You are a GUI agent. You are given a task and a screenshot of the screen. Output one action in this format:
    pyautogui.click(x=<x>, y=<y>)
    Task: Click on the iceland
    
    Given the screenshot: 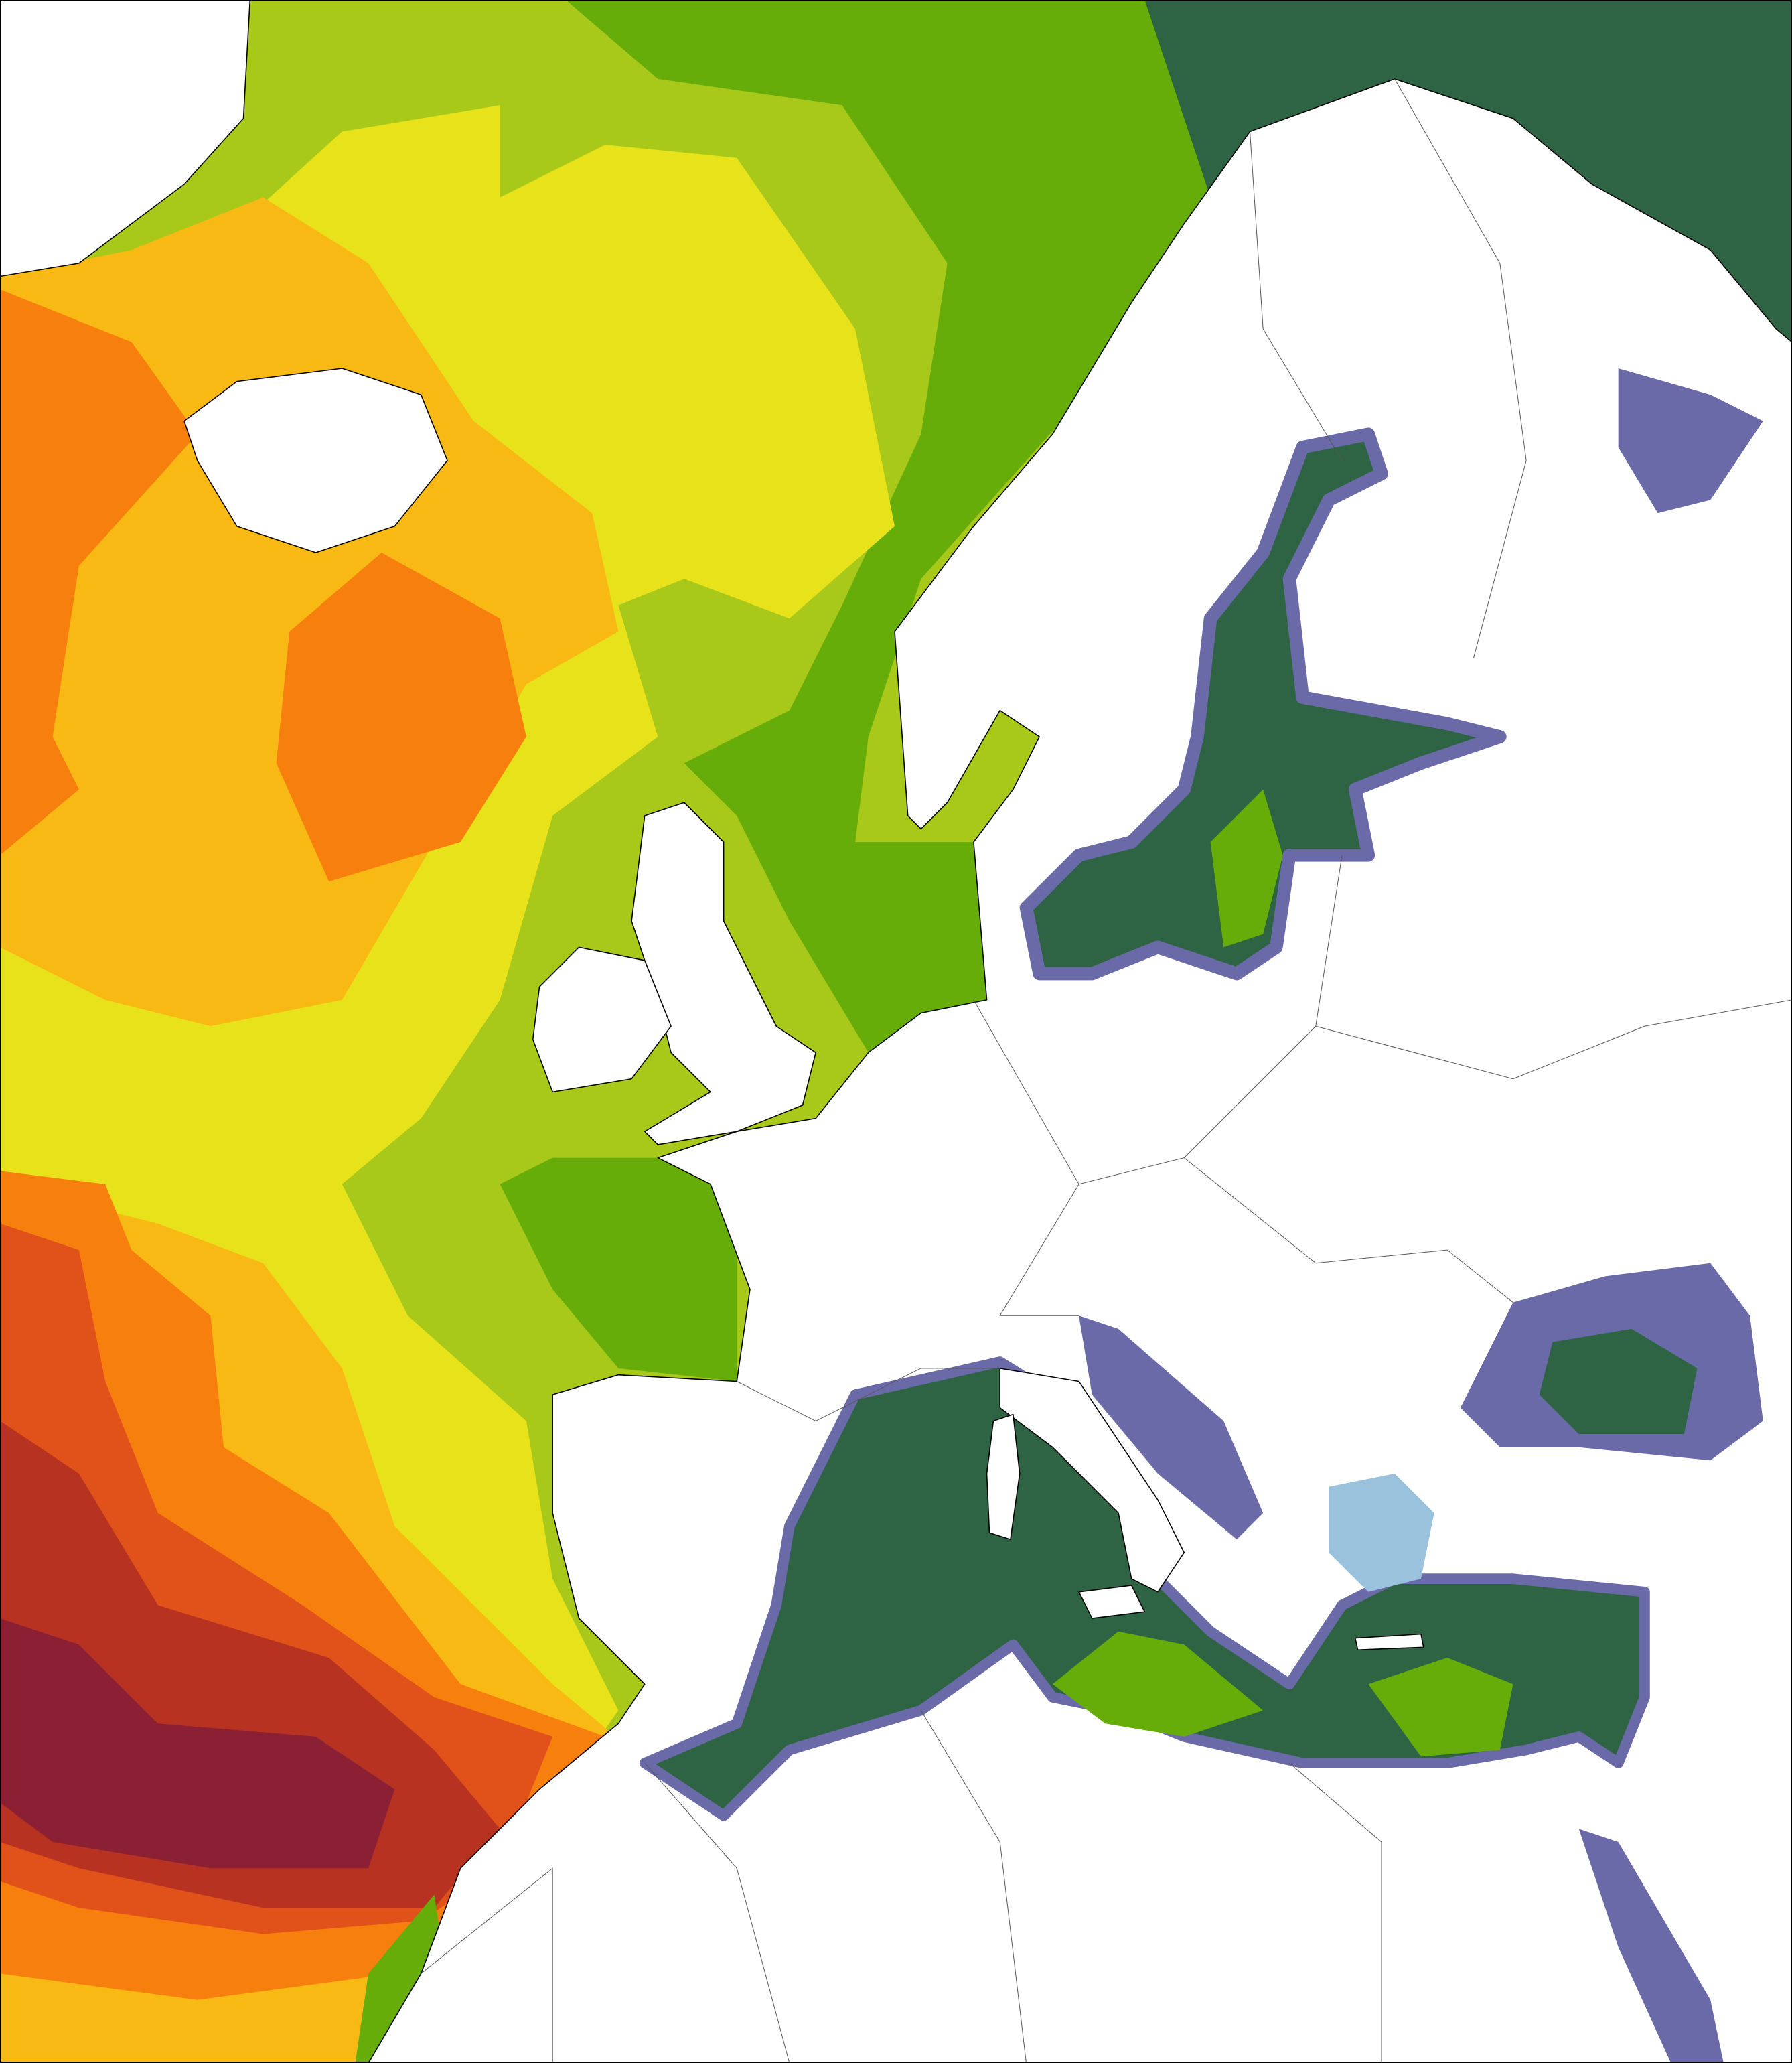 What is the action you would take?
    pyautogui.click(x=315, y=460)
    